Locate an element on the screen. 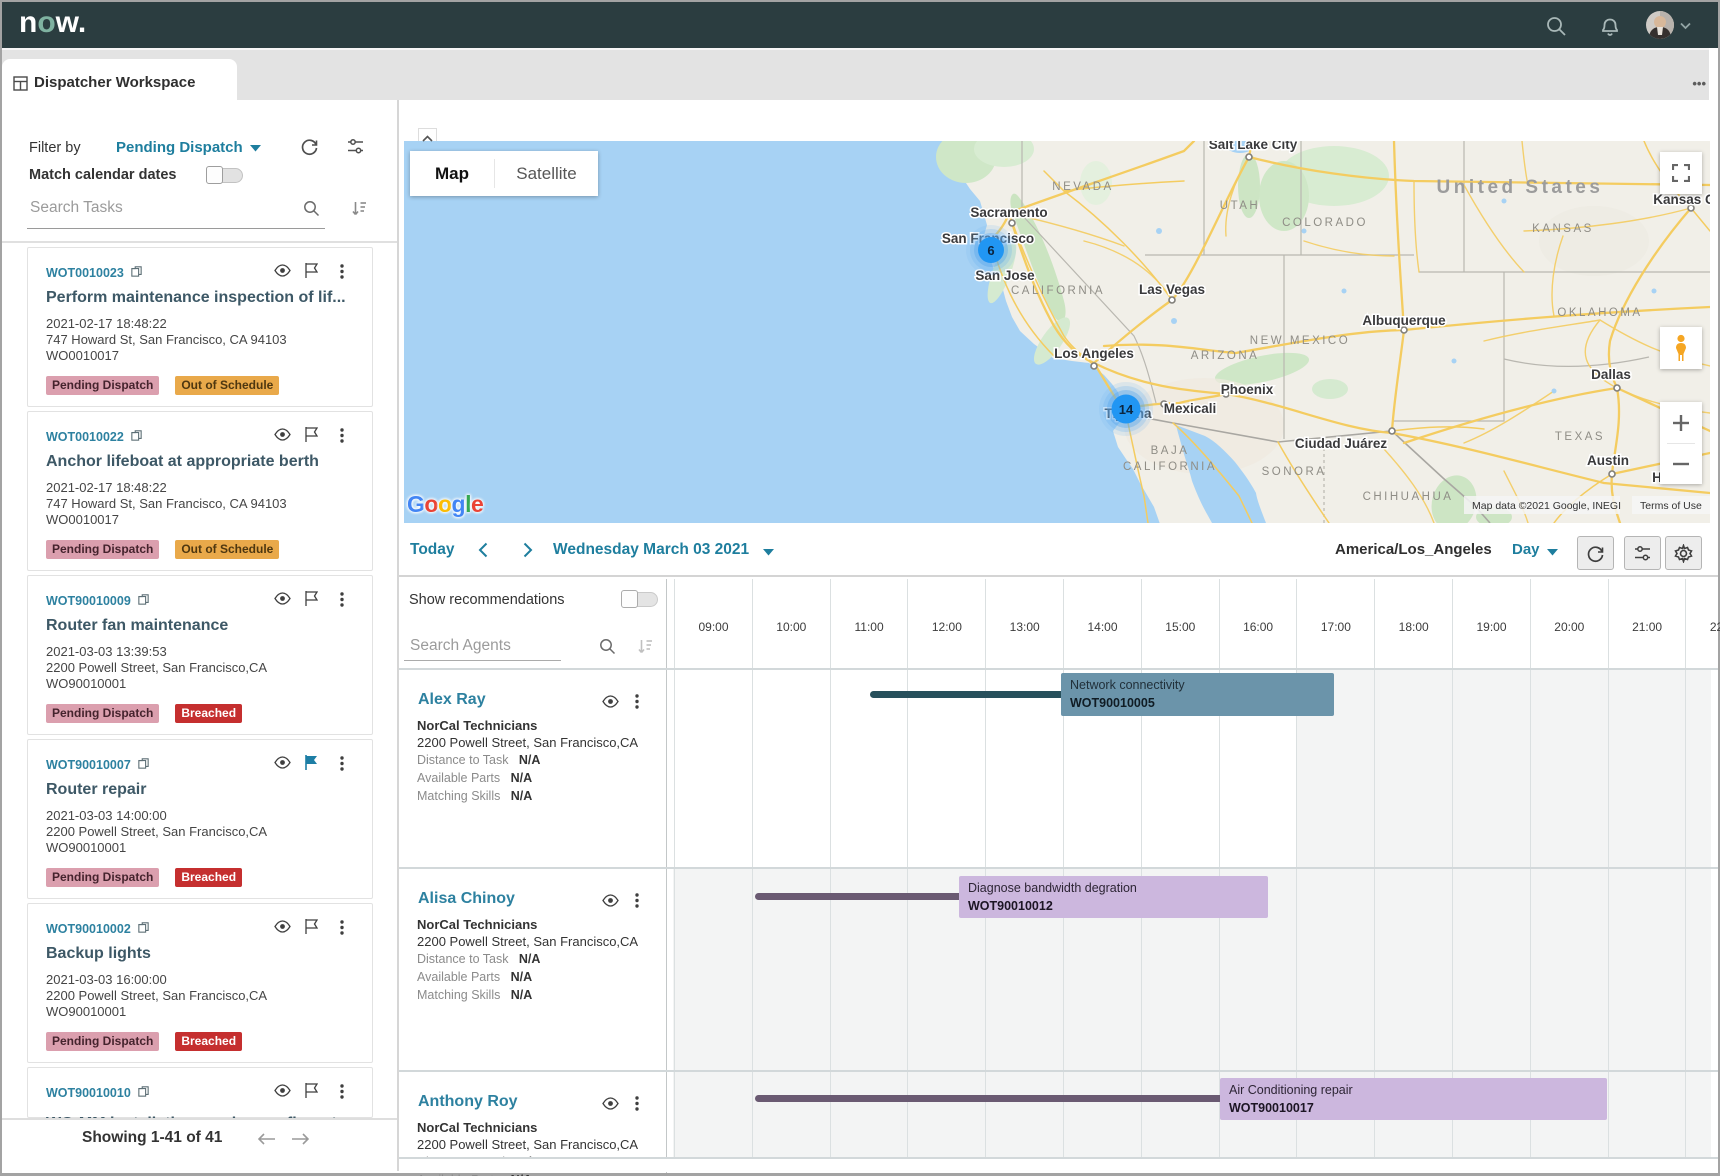  svg-text: BAJA is located at coordinates (1170, 451).